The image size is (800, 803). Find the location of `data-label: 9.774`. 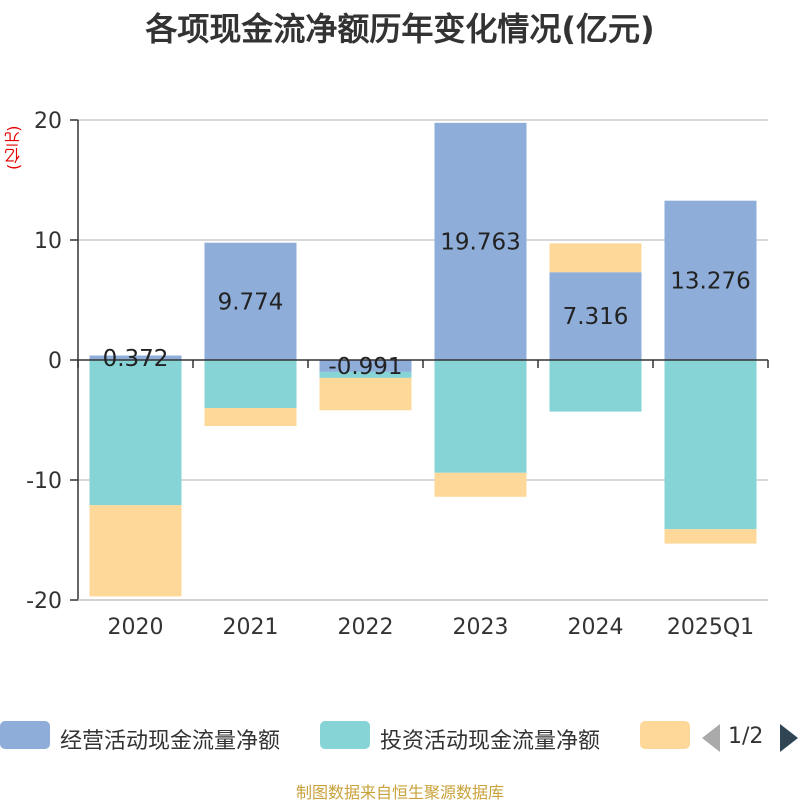

data-label: 9.774 is located at coordinates (251, 302).